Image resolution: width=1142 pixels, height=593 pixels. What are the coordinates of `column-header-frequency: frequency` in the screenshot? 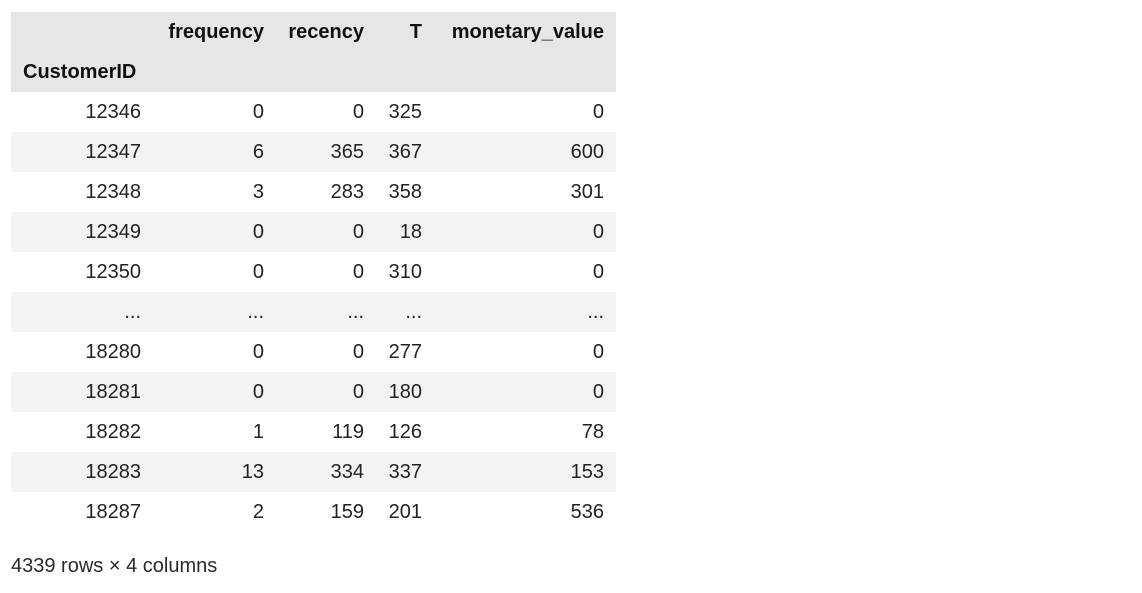 It's located at (214, 32).